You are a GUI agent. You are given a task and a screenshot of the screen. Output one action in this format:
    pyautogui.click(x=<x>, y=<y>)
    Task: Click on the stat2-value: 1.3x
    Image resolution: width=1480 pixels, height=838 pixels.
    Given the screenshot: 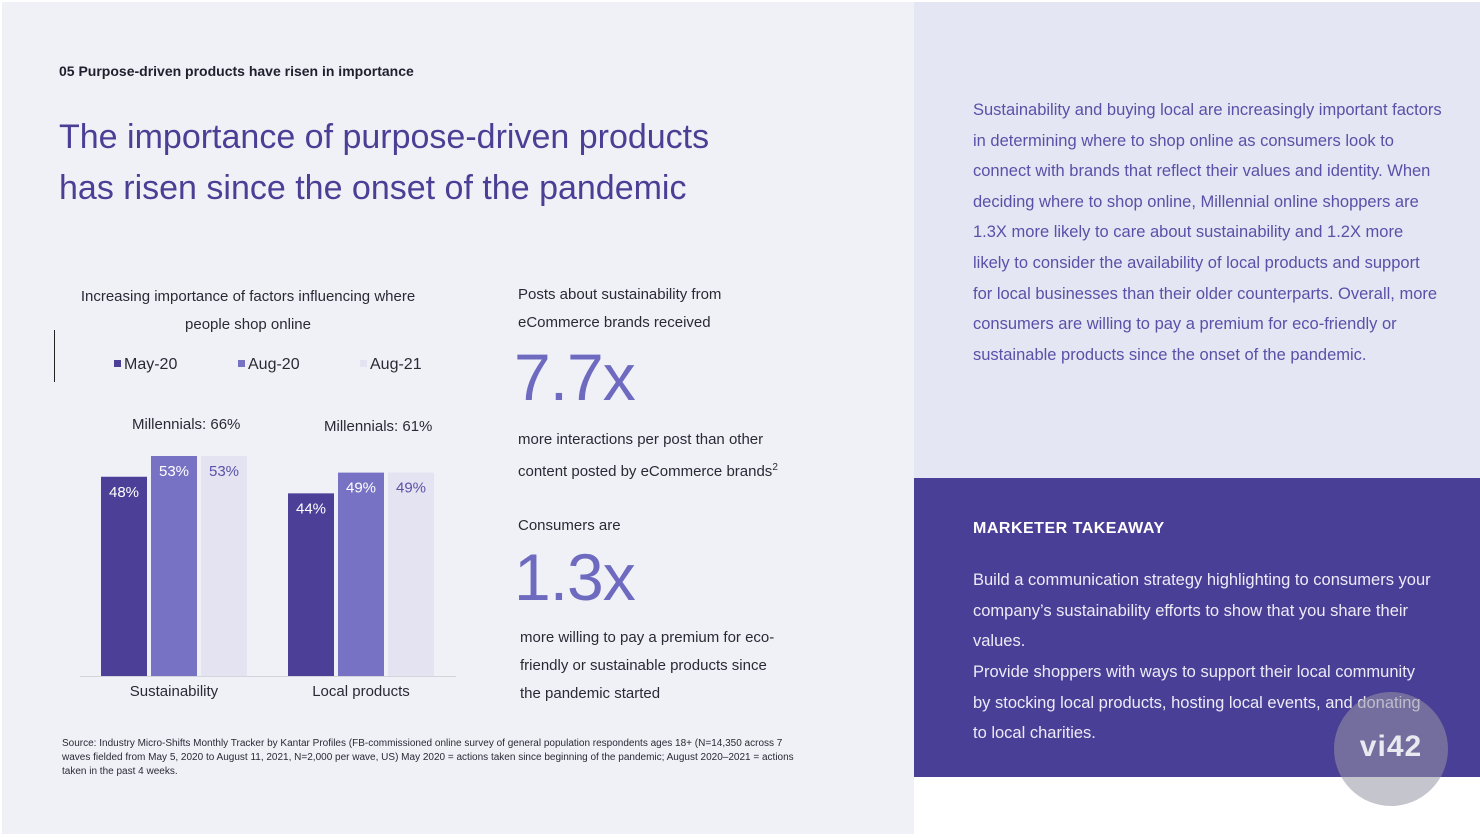 What is the action you would take?
    pyautogui.click(x=575, y=577)
    